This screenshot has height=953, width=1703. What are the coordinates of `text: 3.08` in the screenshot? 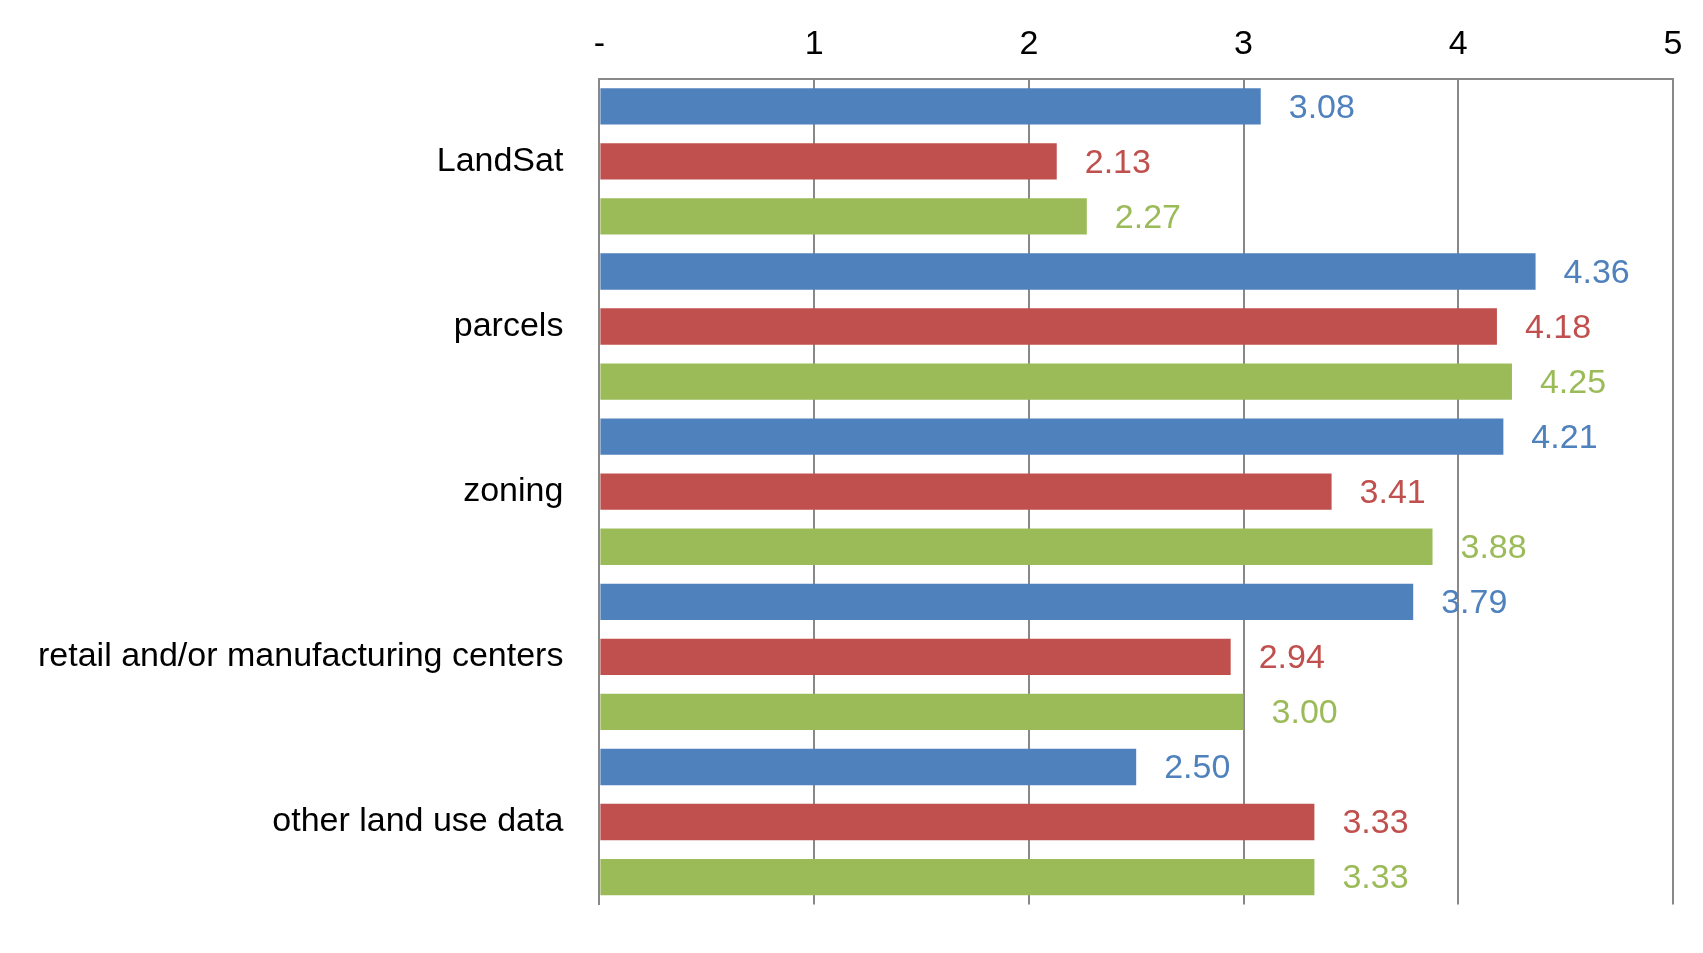 It's located at (1321, 105).